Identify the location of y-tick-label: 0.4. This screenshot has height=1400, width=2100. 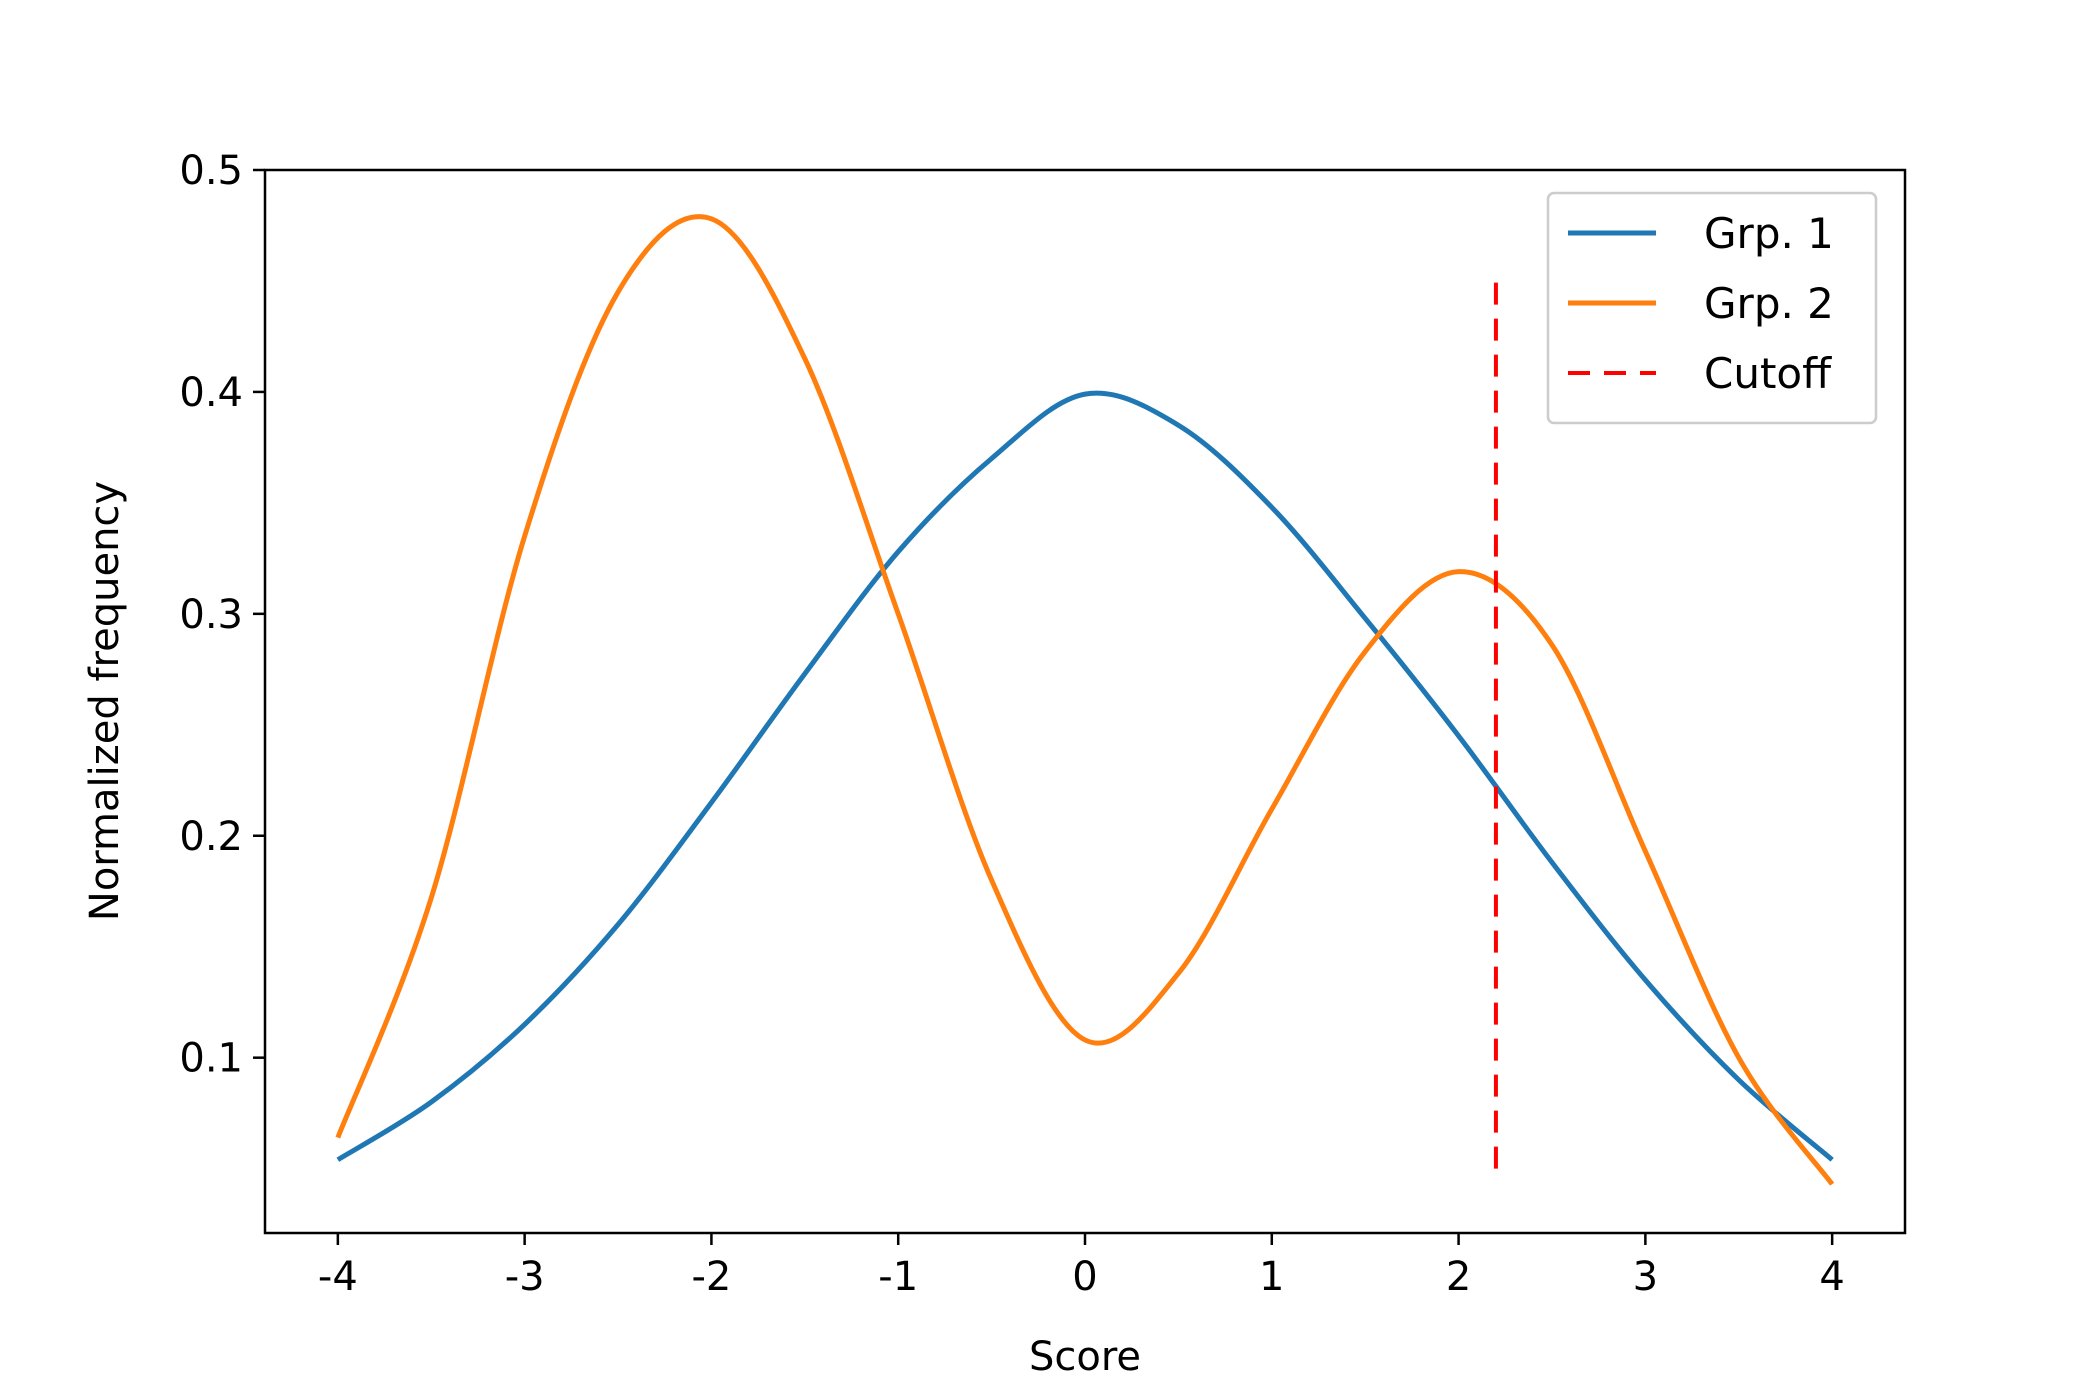
(211, 393).